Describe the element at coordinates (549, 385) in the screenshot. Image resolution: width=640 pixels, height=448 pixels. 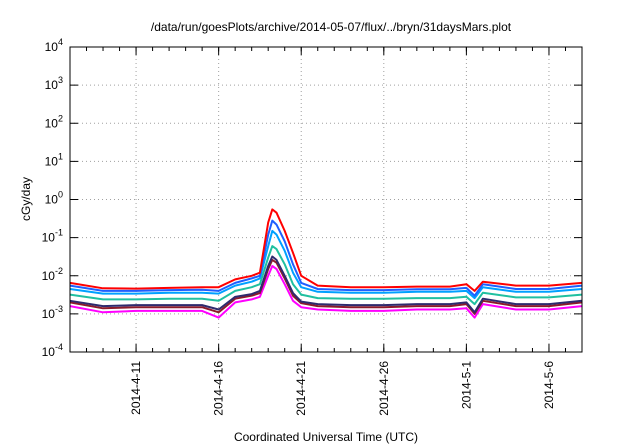
I see `x-tick-label: 2014-5-6` at that location.